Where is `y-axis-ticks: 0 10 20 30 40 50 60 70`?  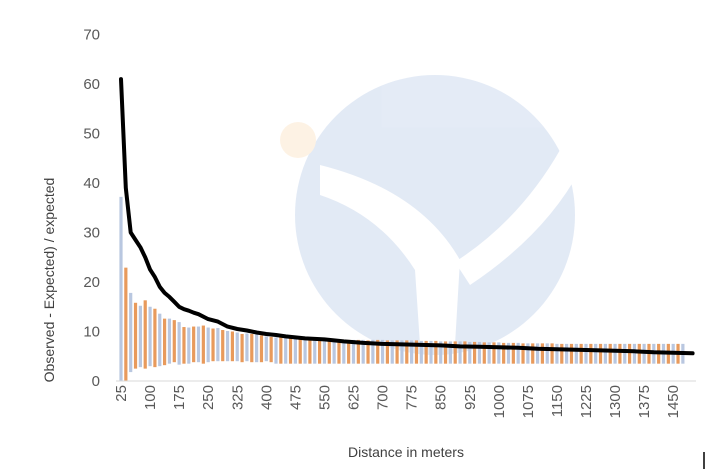
y-axis-ticks: 0 10 20 30 40 50 60 70 is located at coordinates (91, 209).